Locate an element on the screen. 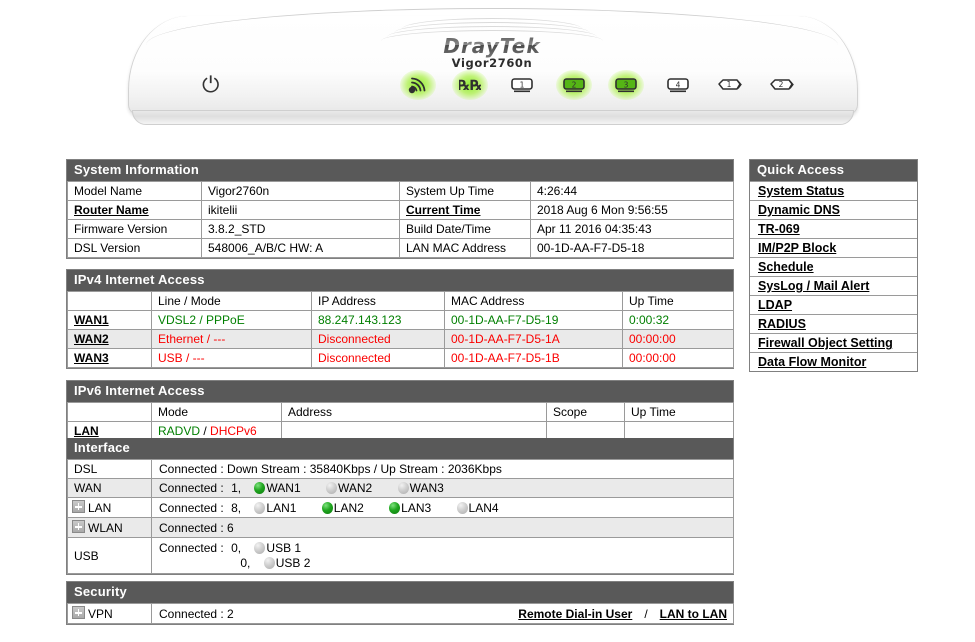 The width and height of the screenshot is (975, 642). usb2-status: USB 2 is located at coordinates (287, 563).